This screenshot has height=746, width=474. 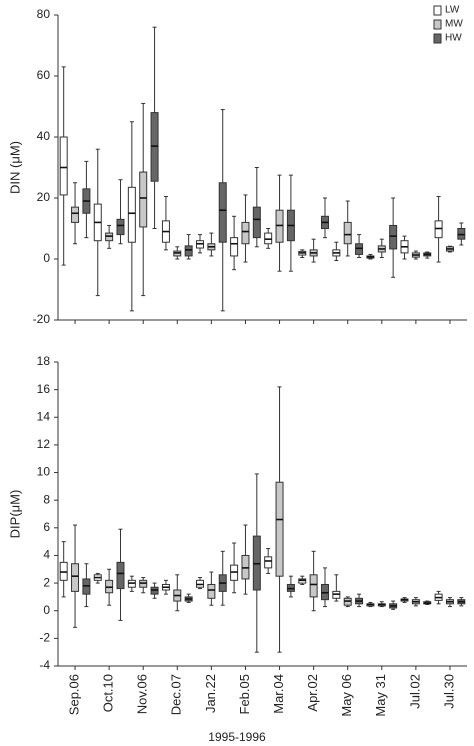 What do you see at coordinates (176, 694) in the screenshot?
I see `x-tick-label: Dec.07` at bounding box center [176, 694].